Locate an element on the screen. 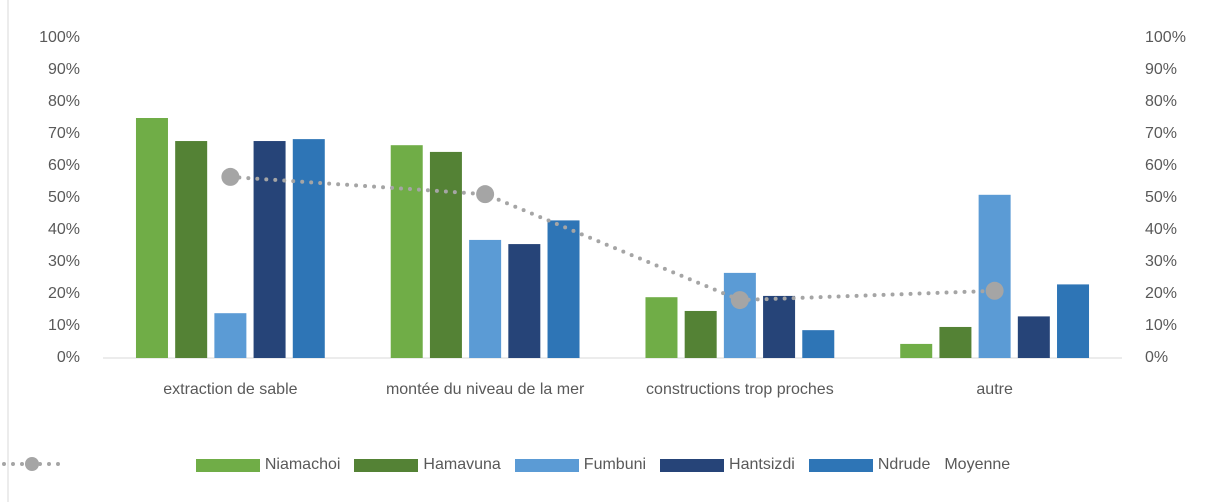  legend-label: Ndrude is located at coordinates (904, 464).